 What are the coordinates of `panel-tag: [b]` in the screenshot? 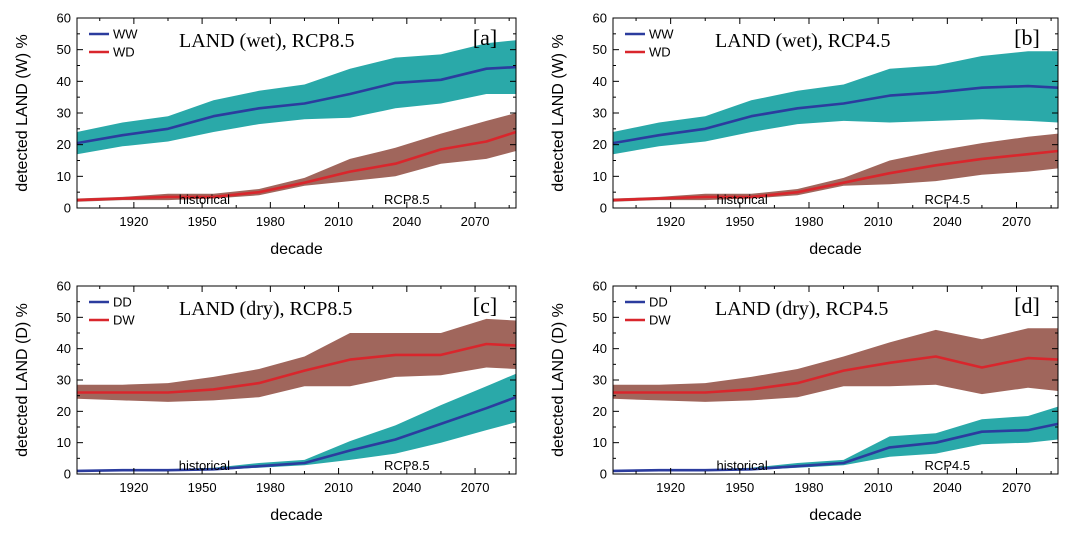 It's located at (1027, 37).